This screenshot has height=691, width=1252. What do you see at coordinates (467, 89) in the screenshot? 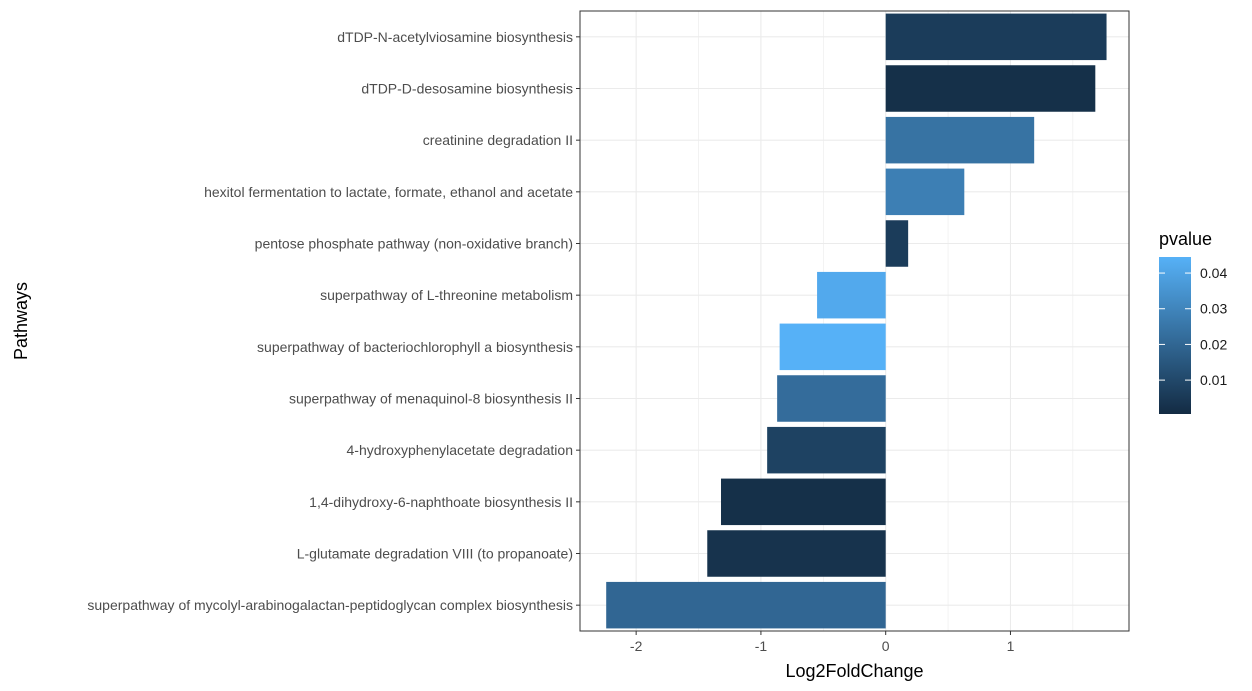
I see `y-tick-label: dTDP-D-desosamine biosynthesis` at bounding box center [467, 89].